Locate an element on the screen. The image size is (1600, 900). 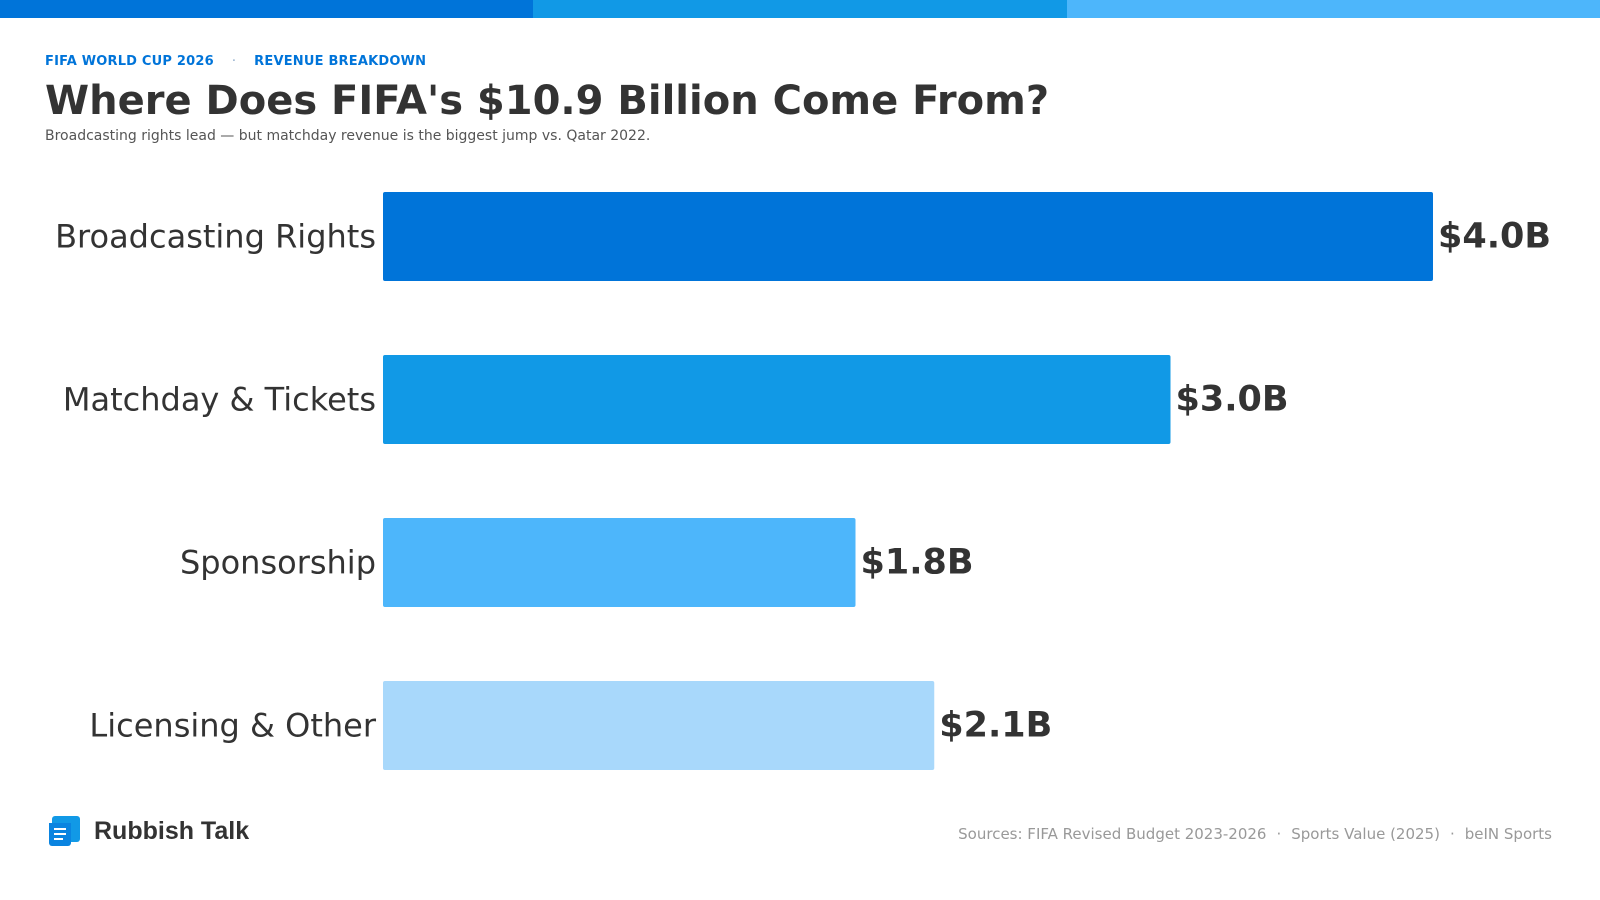
top-accent-bar is located at coordinates (800, 9).